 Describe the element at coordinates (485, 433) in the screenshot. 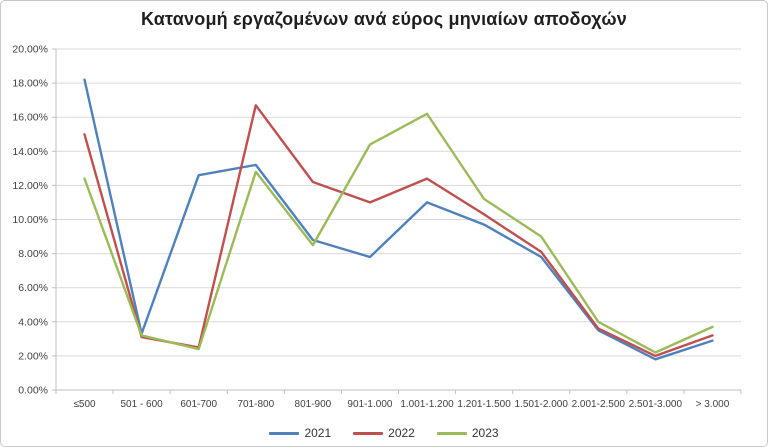

I see `legend-label-2023: 2023` at that location.